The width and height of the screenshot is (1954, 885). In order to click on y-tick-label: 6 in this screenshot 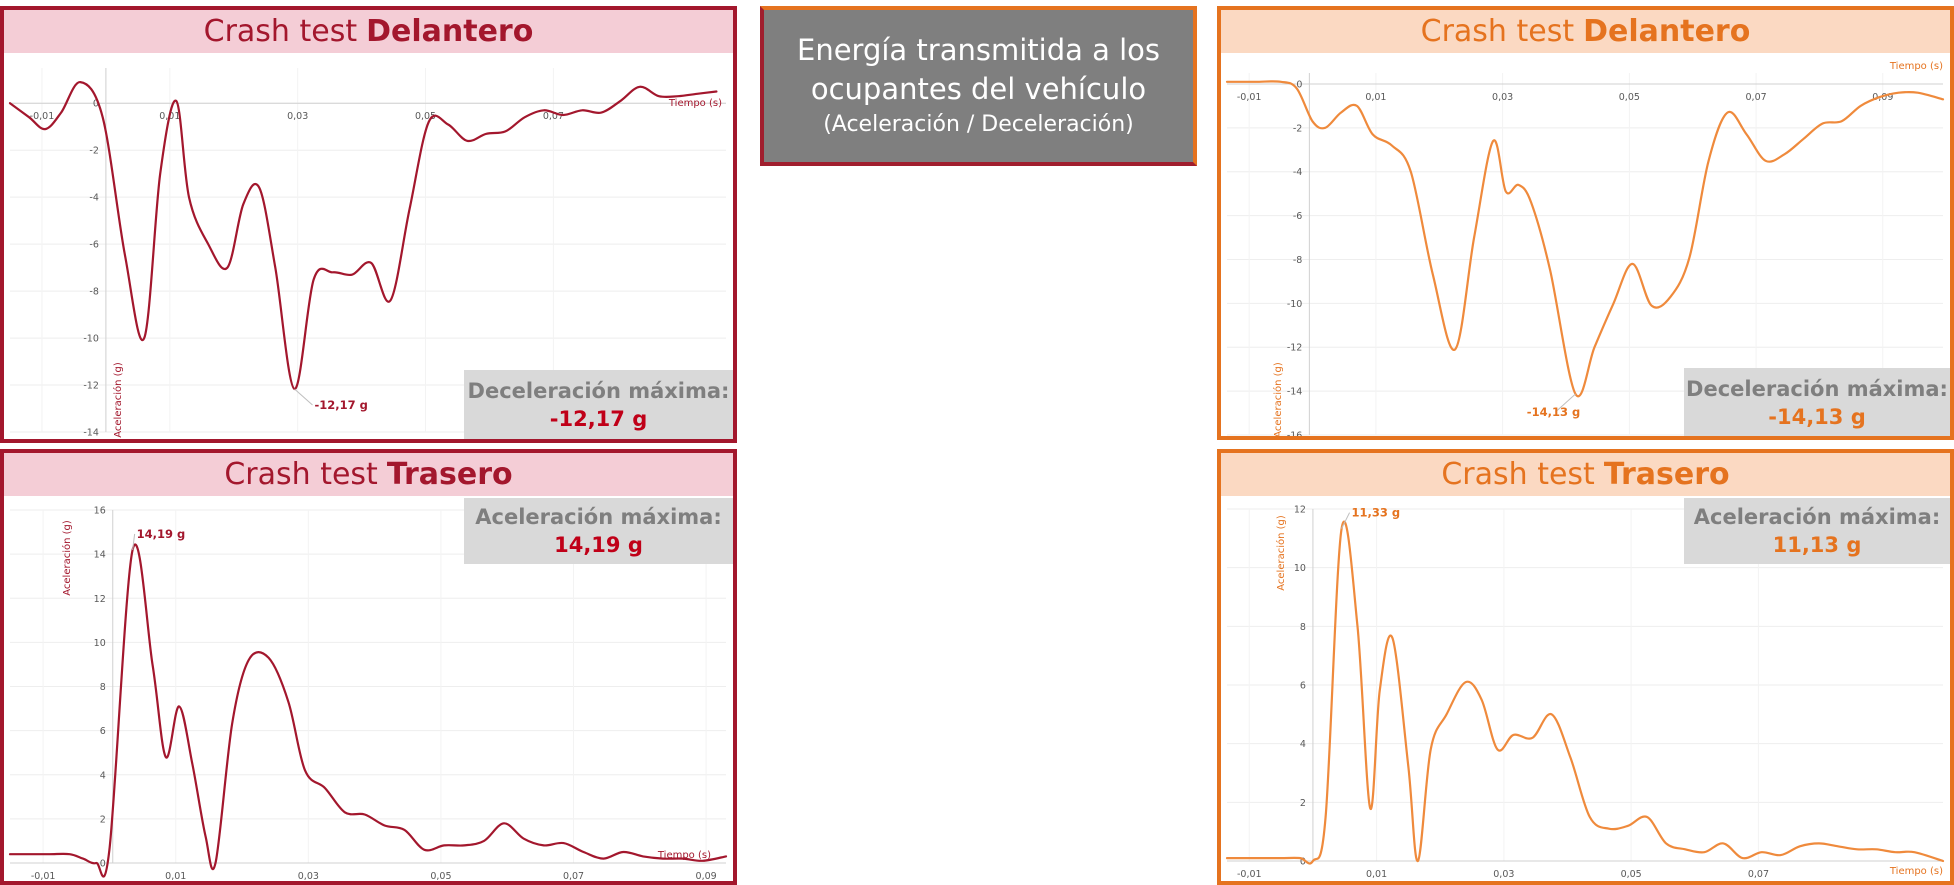, I will do `click(103, 731)`.